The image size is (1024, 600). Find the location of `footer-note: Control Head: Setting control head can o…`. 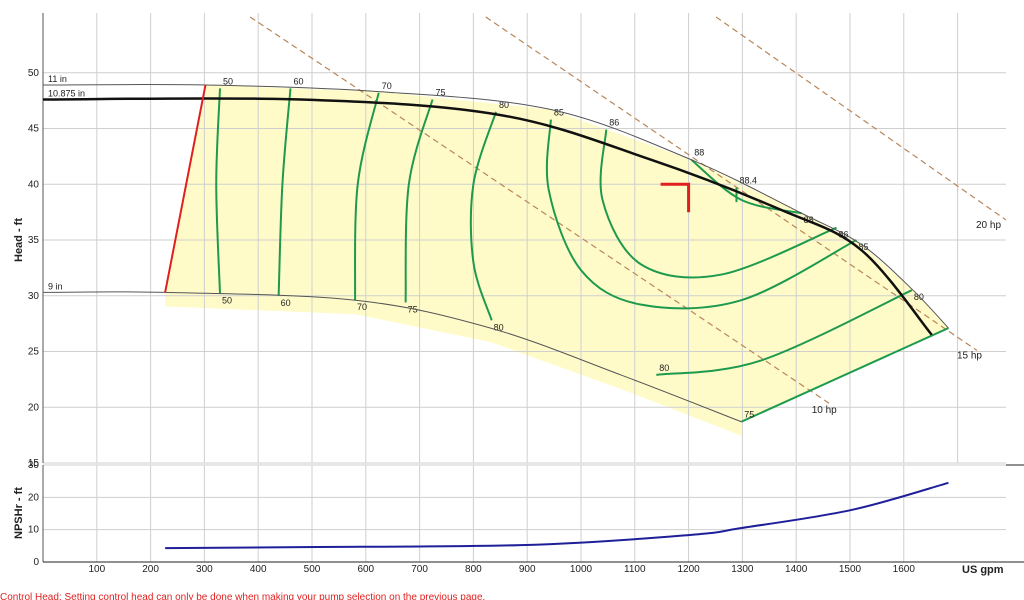

footer-note: Control Head: Setting control head can o… is located at coordinates (242, 596).